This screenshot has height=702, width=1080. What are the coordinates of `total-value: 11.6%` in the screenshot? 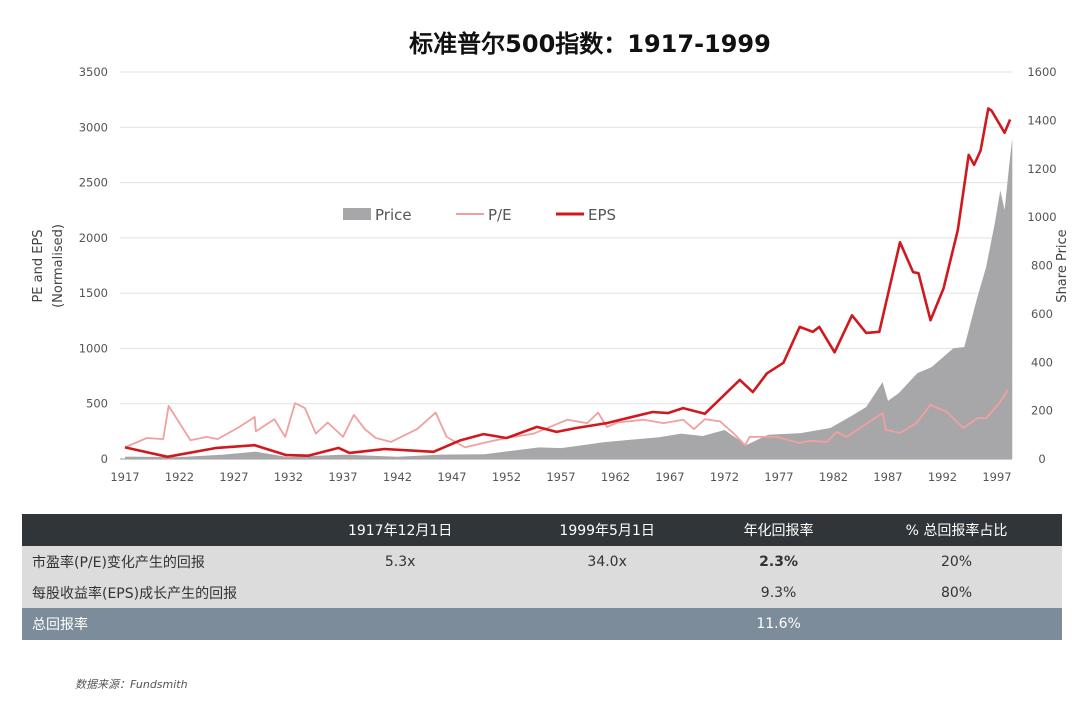 It's located at (779, 624).